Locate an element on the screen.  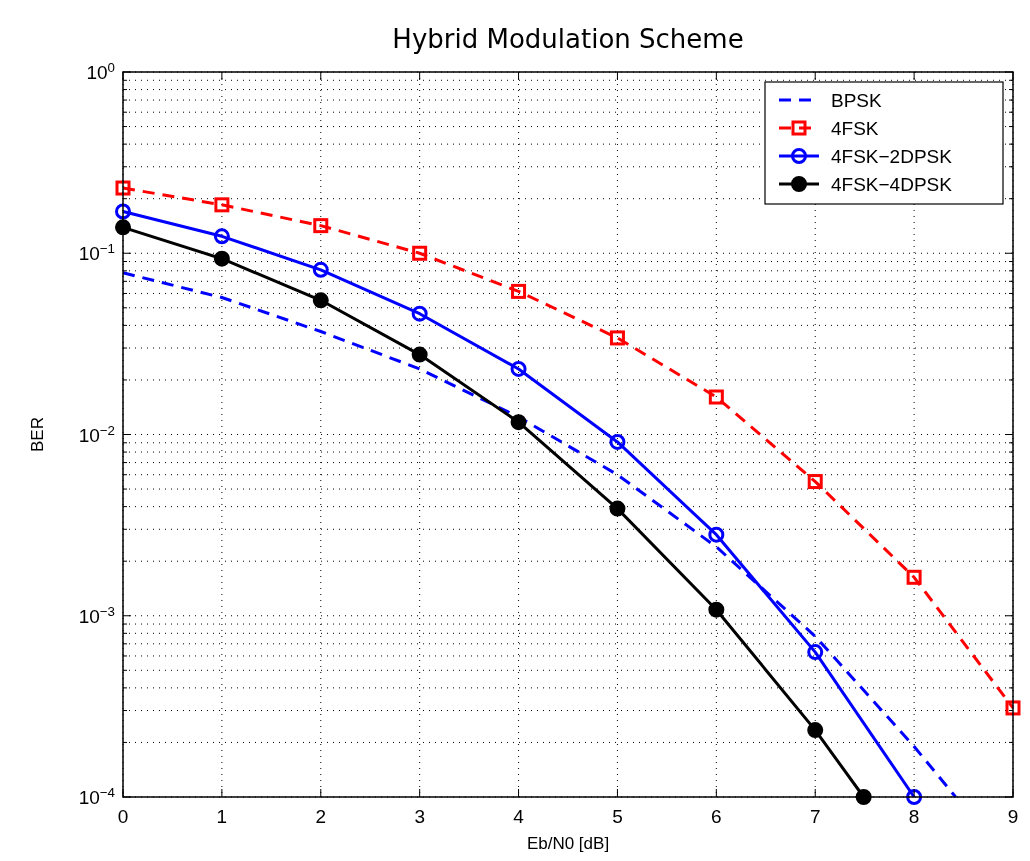
y-axis-title: BER is located at coordinates (37, 434).